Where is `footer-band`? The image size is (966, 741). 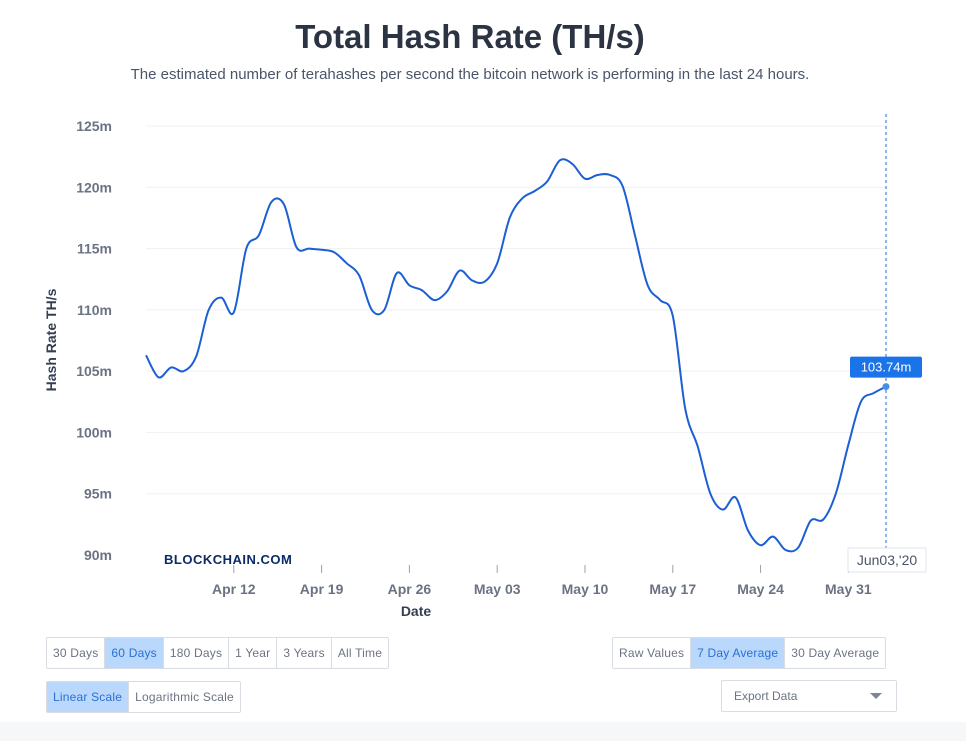 footer-band is located at coordinates (483, 731).